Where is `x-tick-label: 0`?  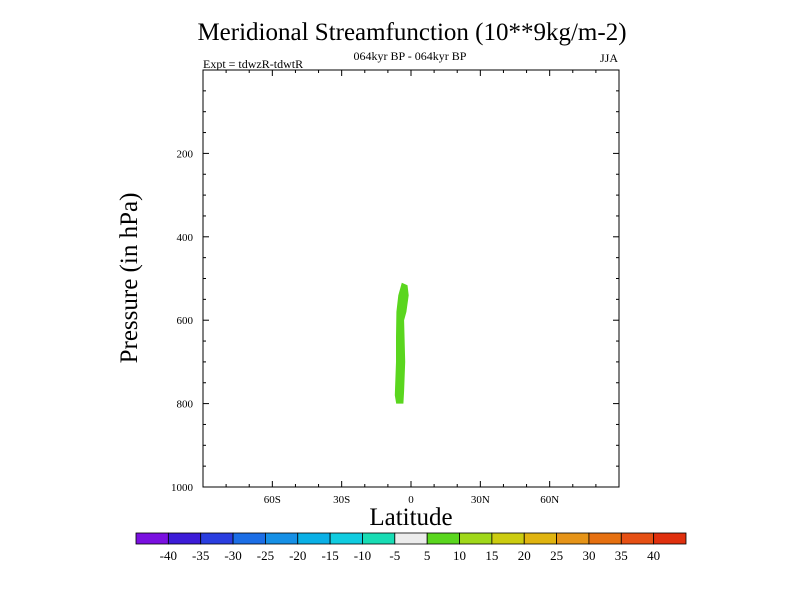
x-tick-label: 0 is located at coordinates (411, 500).